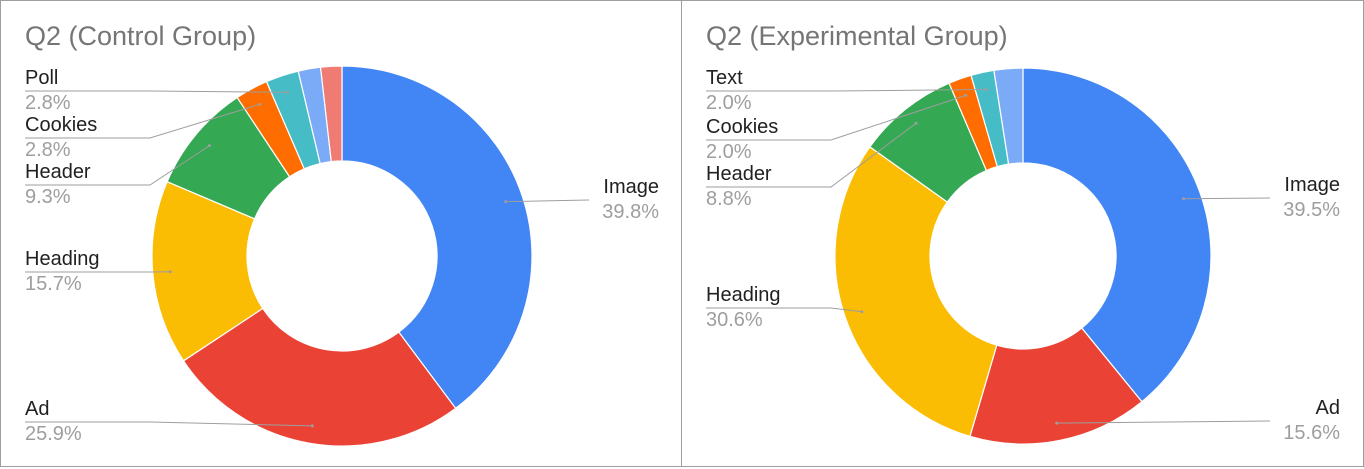 The image size is (1364, 469). Describe the element at coordinates (630, 212) in the screenshot. I see `slice-value-image: 39.8%` at that location.